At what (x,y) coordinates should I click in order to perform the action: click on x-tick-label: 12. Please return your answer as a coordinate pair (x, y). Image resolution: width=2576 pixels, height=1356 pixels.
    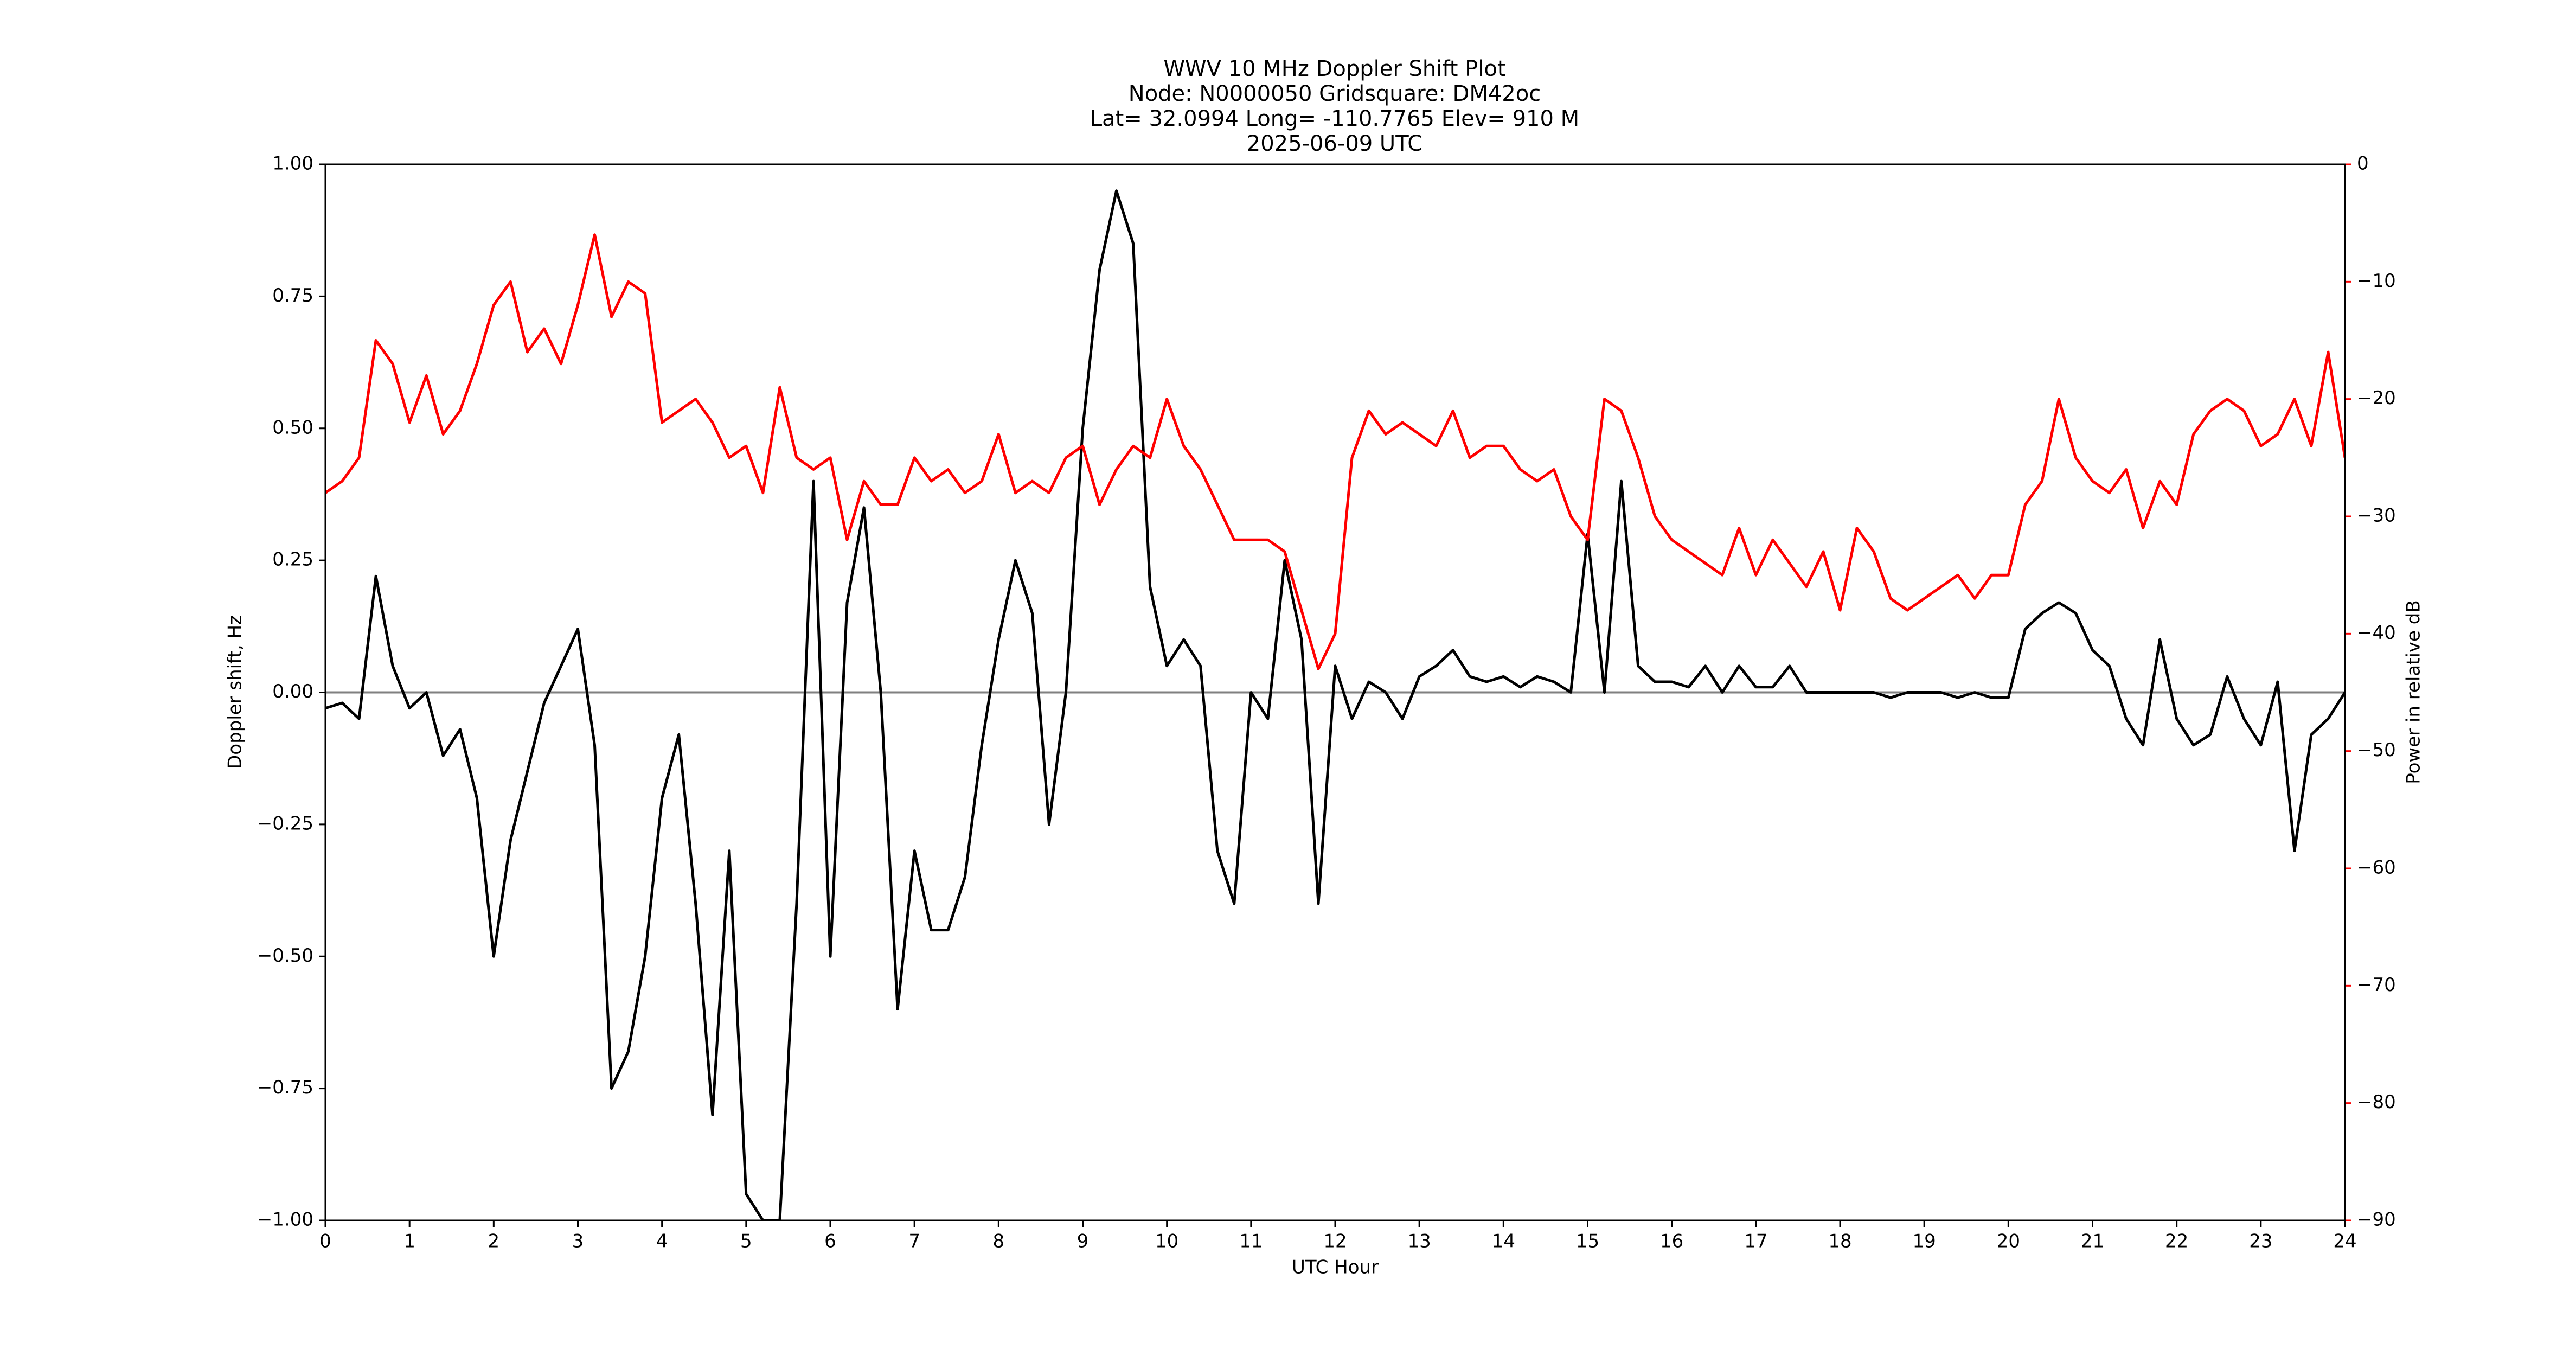
    Looking at the image, I should click on (1335, 1241).